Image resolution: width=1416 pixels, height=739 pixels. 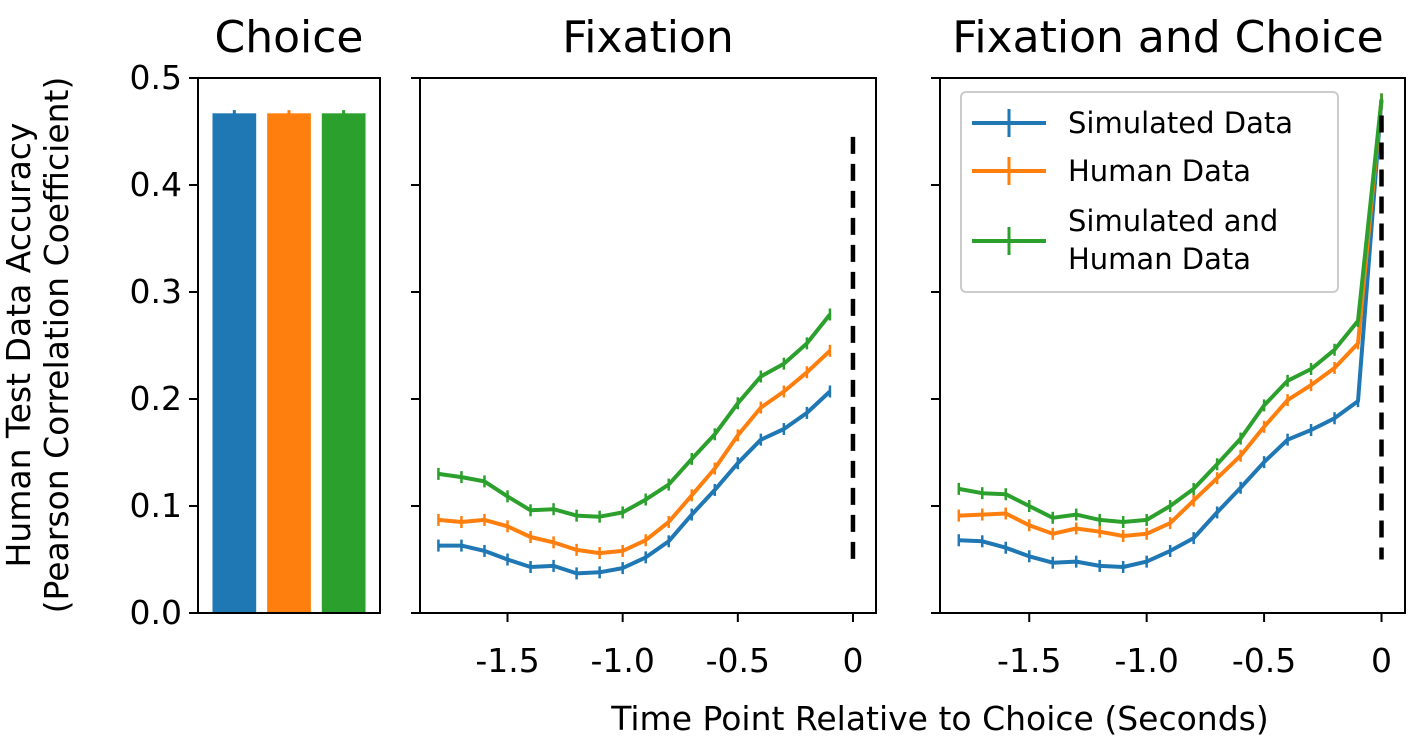 What do you see at coordinates (156, 612) in the screenshot?
I see `y-tick-label: 0.0` at bounding box center [156, 612].